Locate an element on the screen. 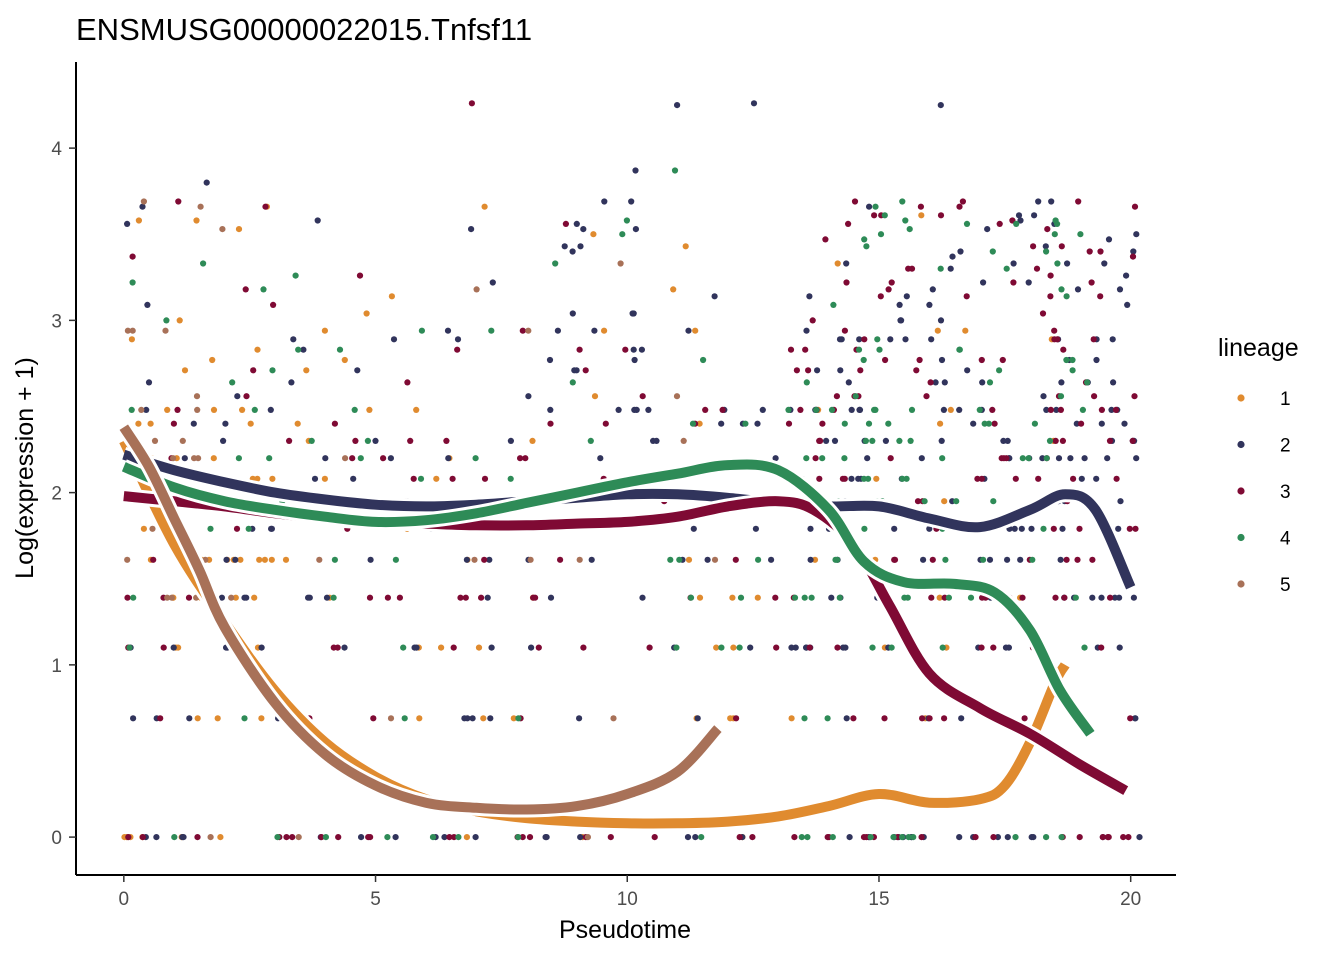 This screenshot has height=965, width=1344. x-tick-label: 10 is located at coordinates (627, 899).